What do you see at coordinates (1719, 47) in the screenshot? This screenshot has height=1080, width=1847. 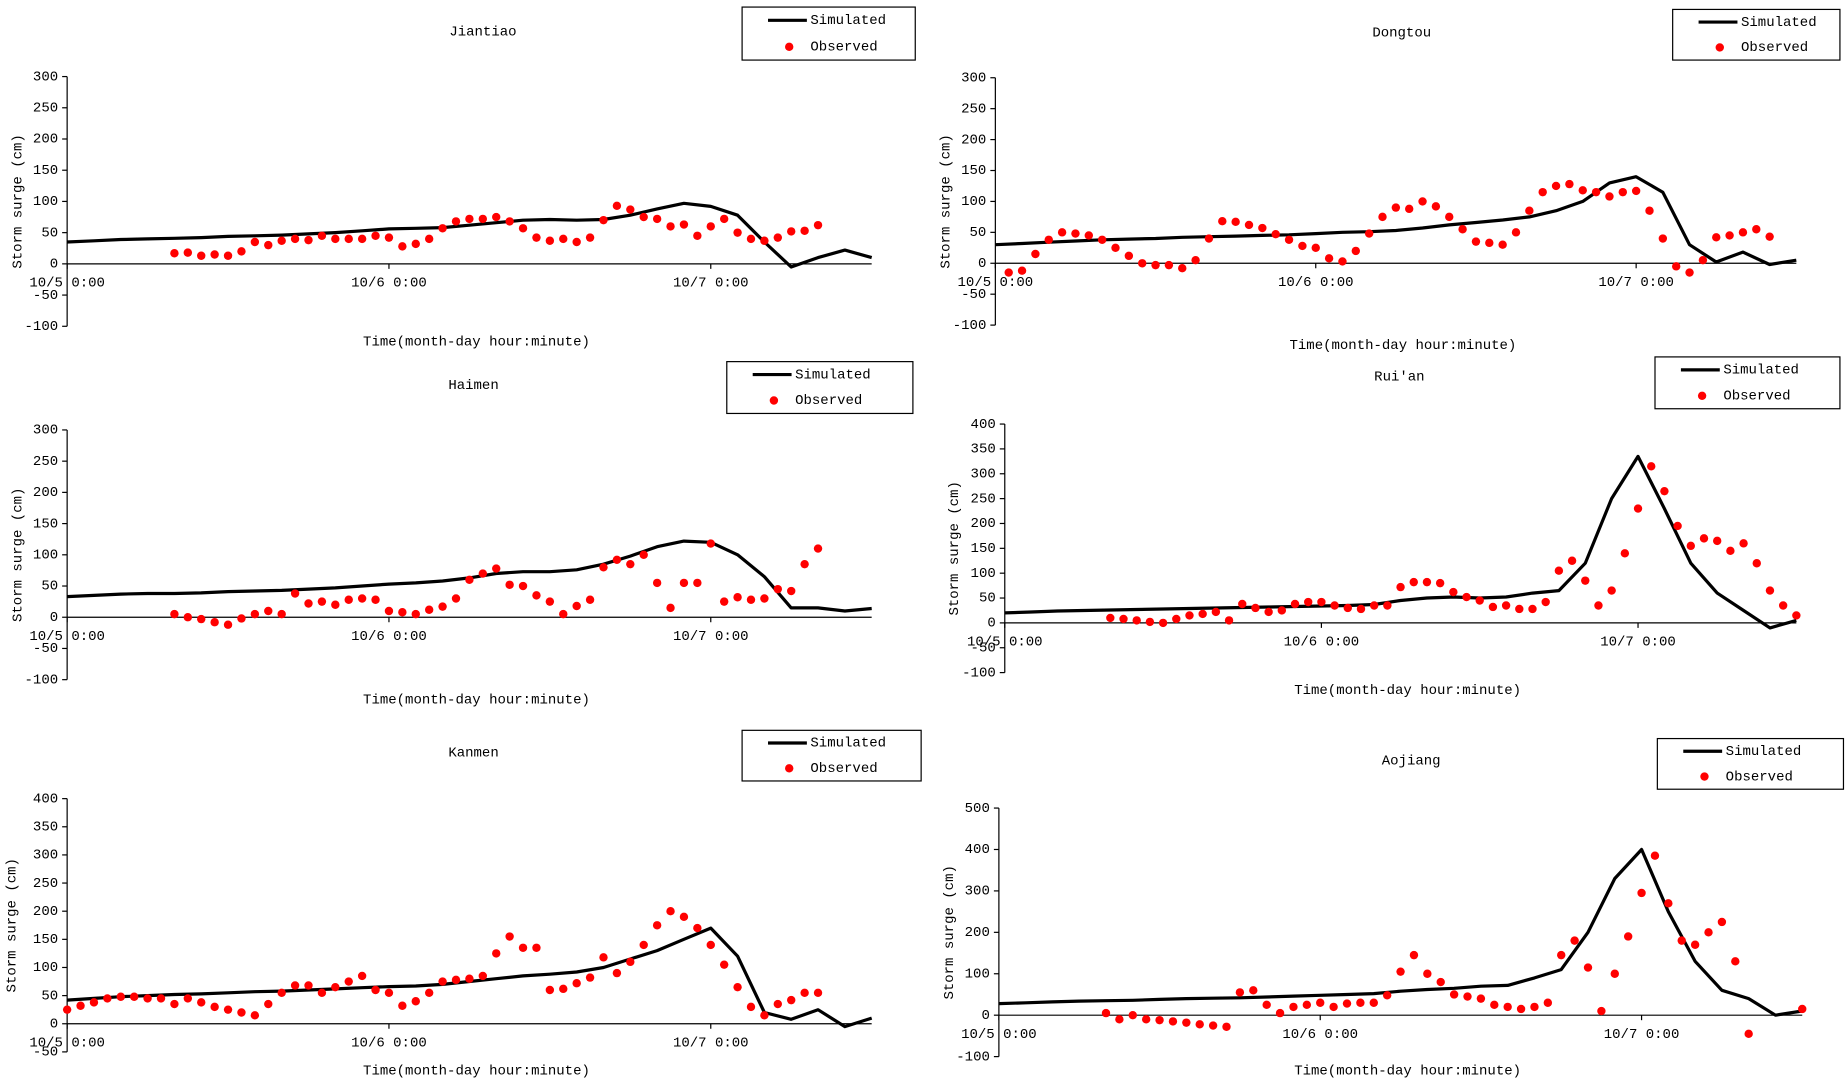 I see `legend-marker` at bounding box center [1719, 47].